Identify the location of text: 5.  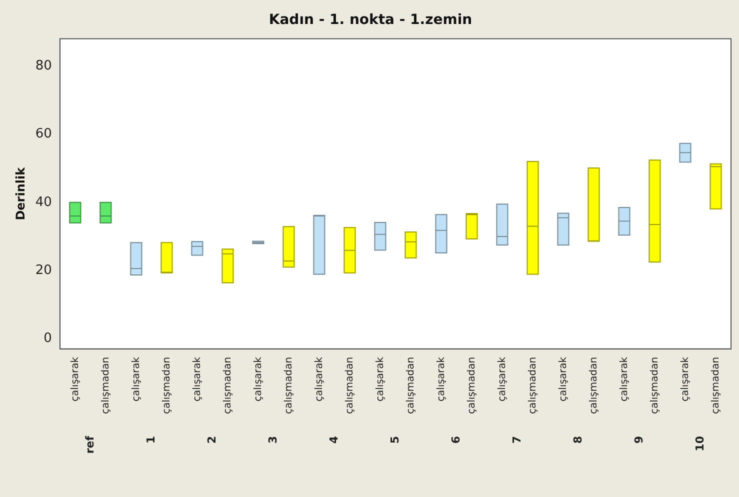
(395, 440).